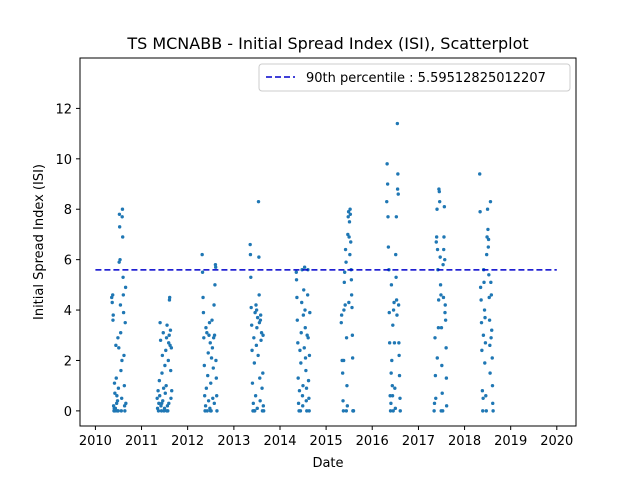 The height and width of the screenshot is (480, 640). I want to click on x-tick-label: 2020, so click(556, 441).